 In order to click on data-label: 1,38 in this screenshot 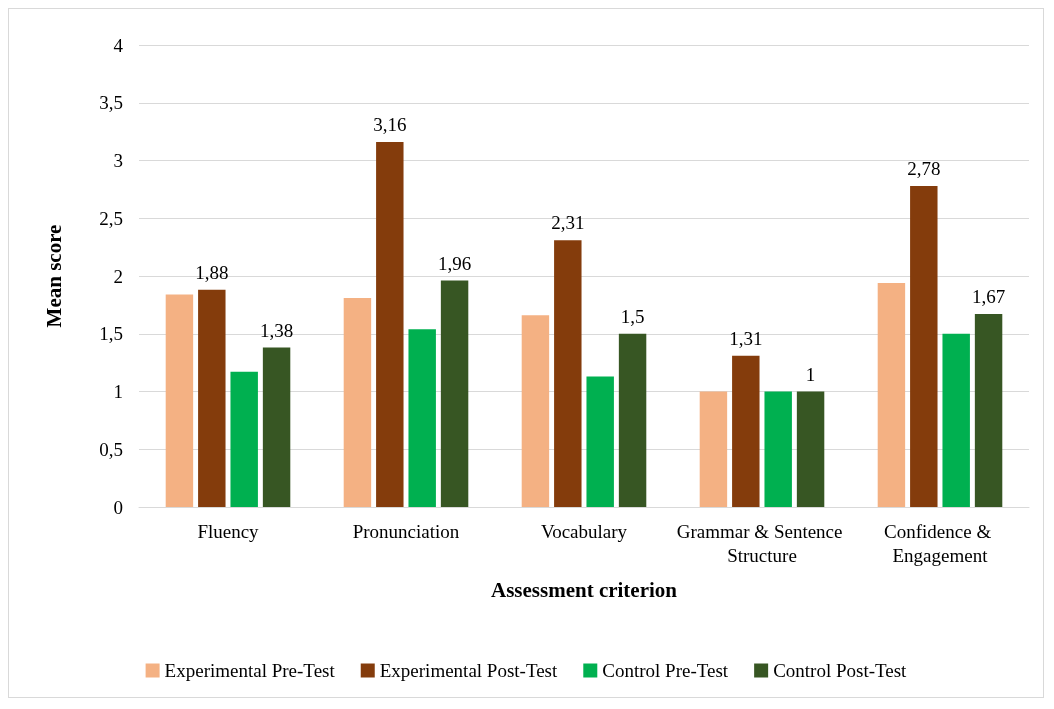, I will do `click(276, 330)`.